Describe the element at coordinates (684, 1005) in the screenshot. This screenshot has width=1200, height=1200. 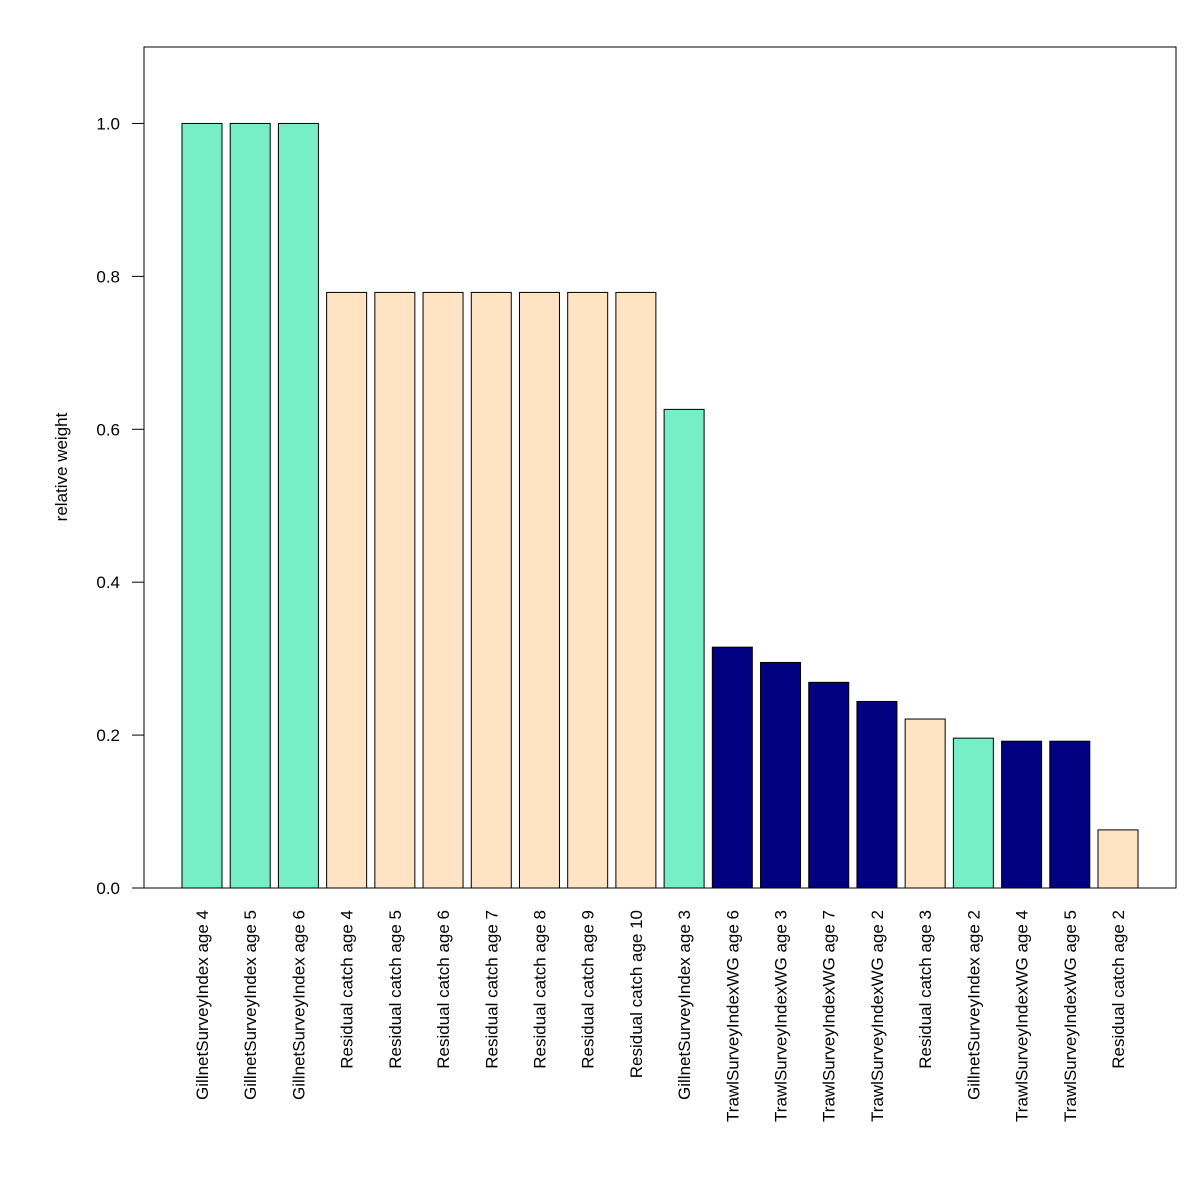
I see `x-tick-label: GillnetSurveyIndex age 3` at that location.